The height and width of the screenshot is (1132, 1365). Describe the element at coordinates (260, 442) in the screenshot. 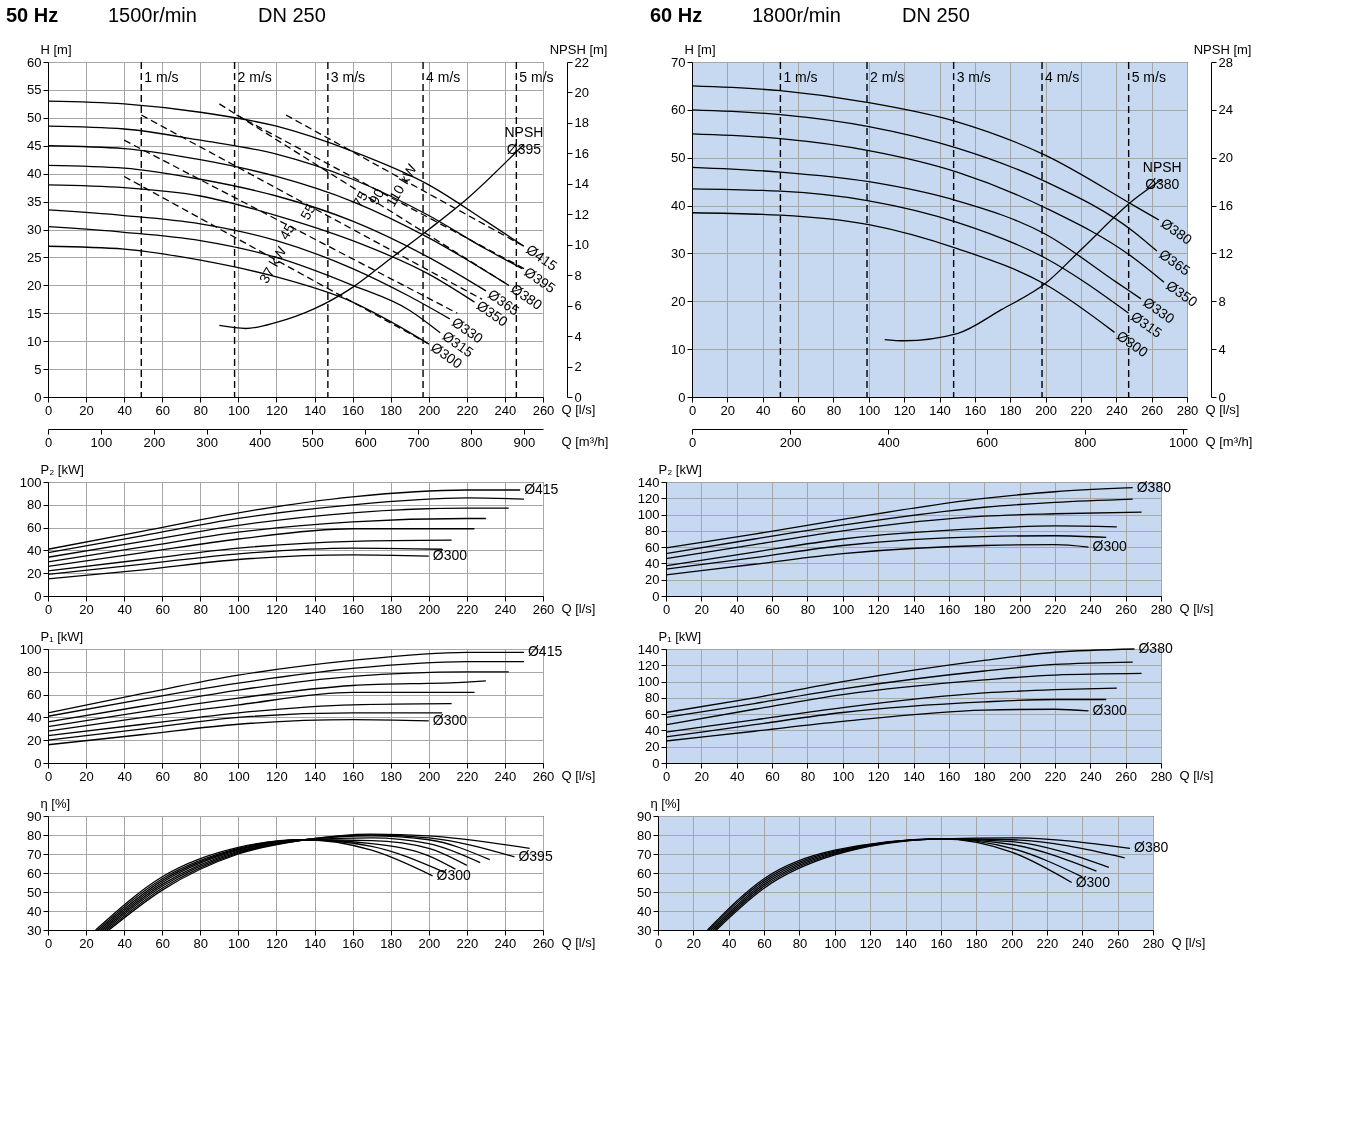

I see `x2-tick-label: 400` at that location.